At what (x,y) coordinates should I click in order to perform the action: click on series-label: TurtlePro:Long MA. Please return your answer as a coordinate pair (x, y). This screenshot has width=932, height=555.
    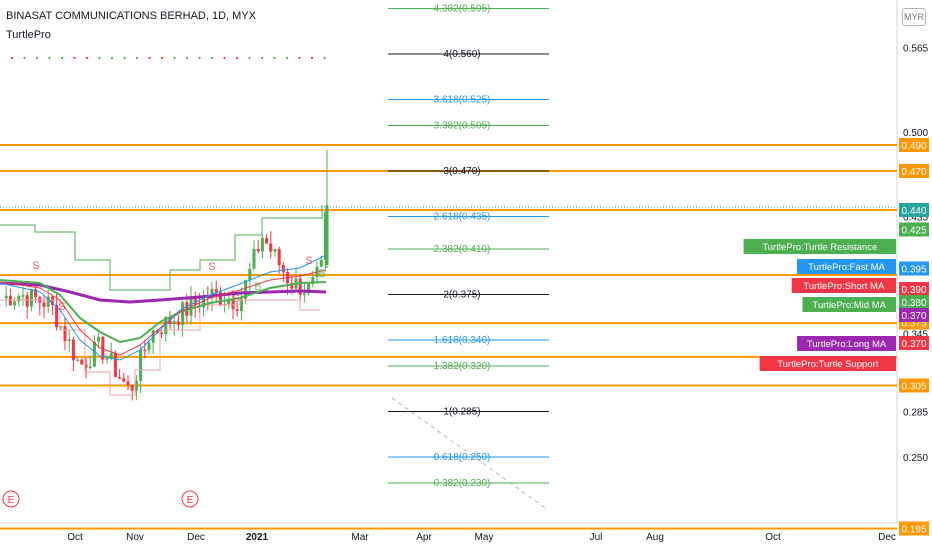
    Looking at the image, I should click on (846, 343).